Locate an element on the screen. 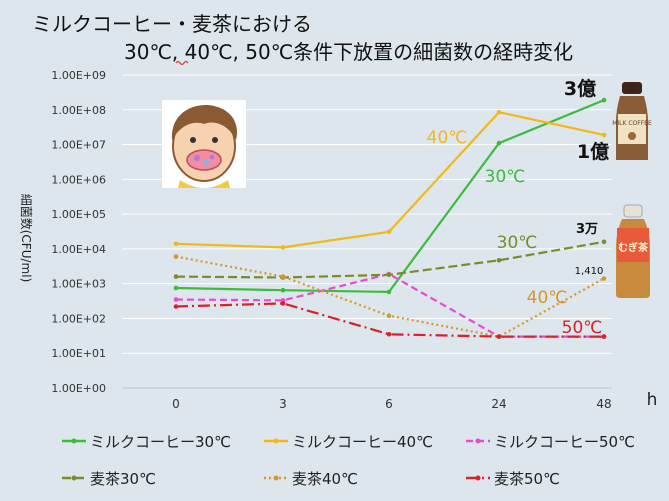  x-tick-label: 24 is located at coordinates (498, 404).